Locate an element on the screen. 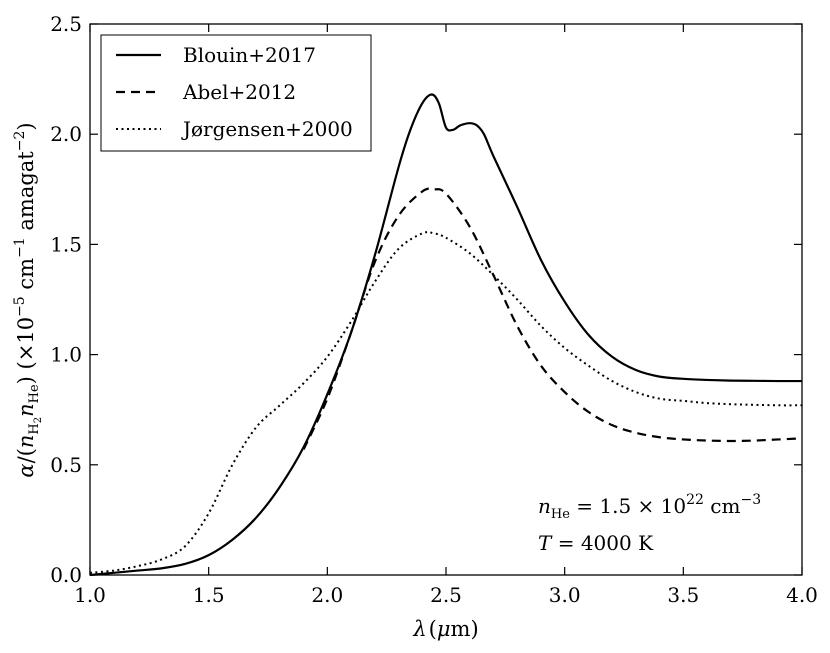 The height and width of the screenshot is (653, 830). annotation-temperature: T = 4000 K is located at coordinates (596, 543).